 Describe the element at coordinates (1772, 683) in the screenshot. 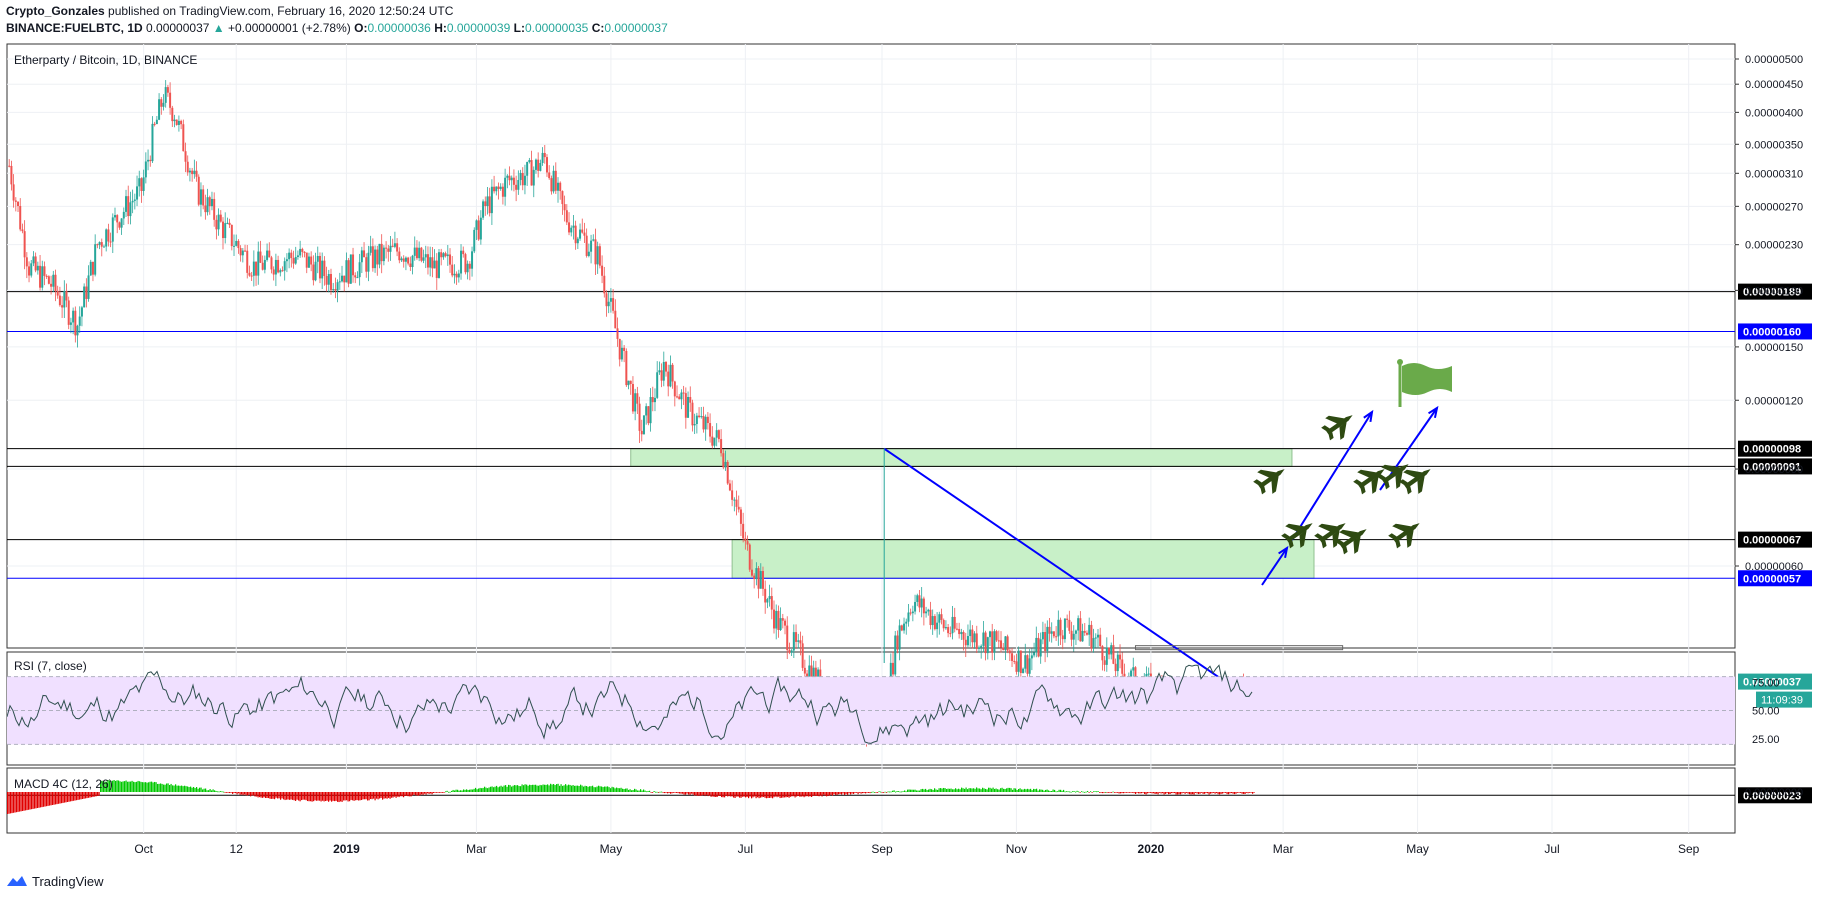

I see `price-label: 0.00000037` at that location.